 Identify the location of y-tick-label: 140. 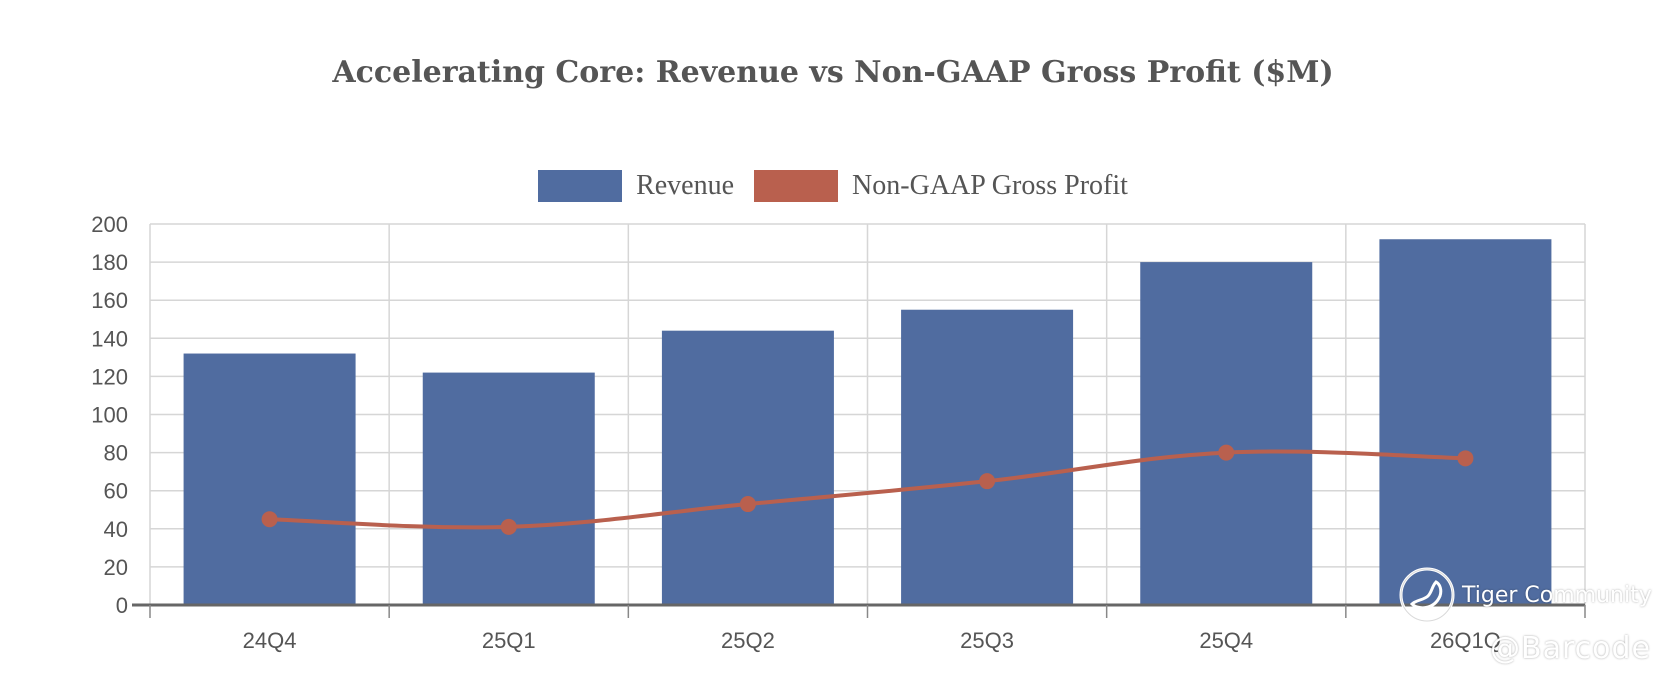
(109, 338).